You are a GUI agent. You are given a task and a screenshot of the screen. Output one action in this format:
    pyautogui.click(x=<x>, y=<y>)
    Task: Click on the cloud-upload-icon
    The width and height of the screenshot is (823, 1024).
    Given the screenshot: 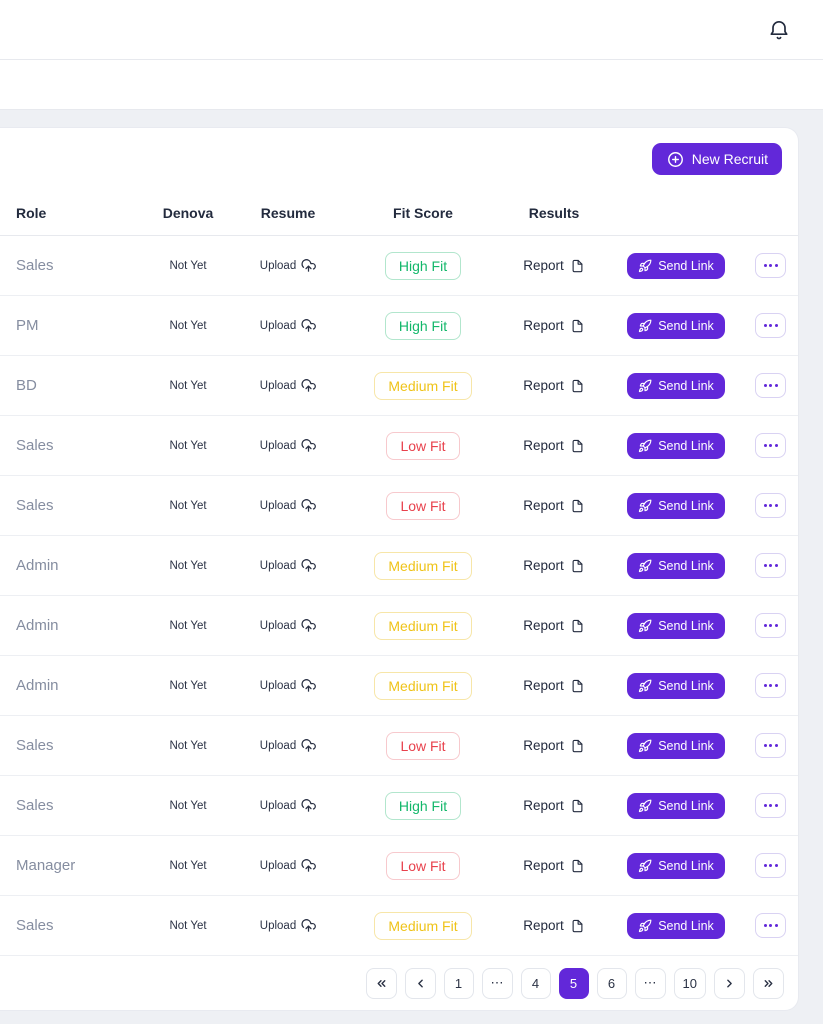 What is the action you would take?
    pyautogui.click(x=309, y=865)
    